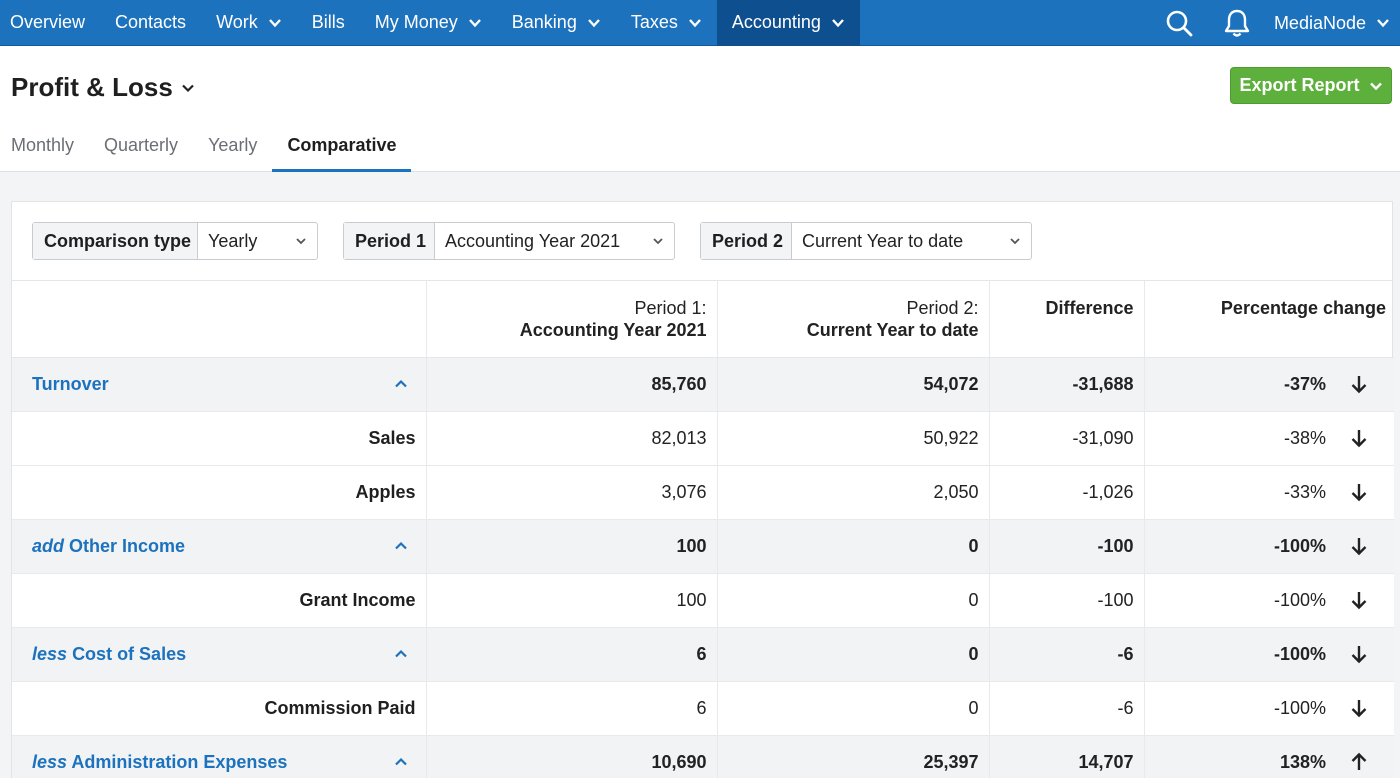  What do you see at coordinates (703, 492) in the screenshot?
I see `table-row: Apples 3,076 2,050 -1,026 -33%` at bounding box center [703, 492].